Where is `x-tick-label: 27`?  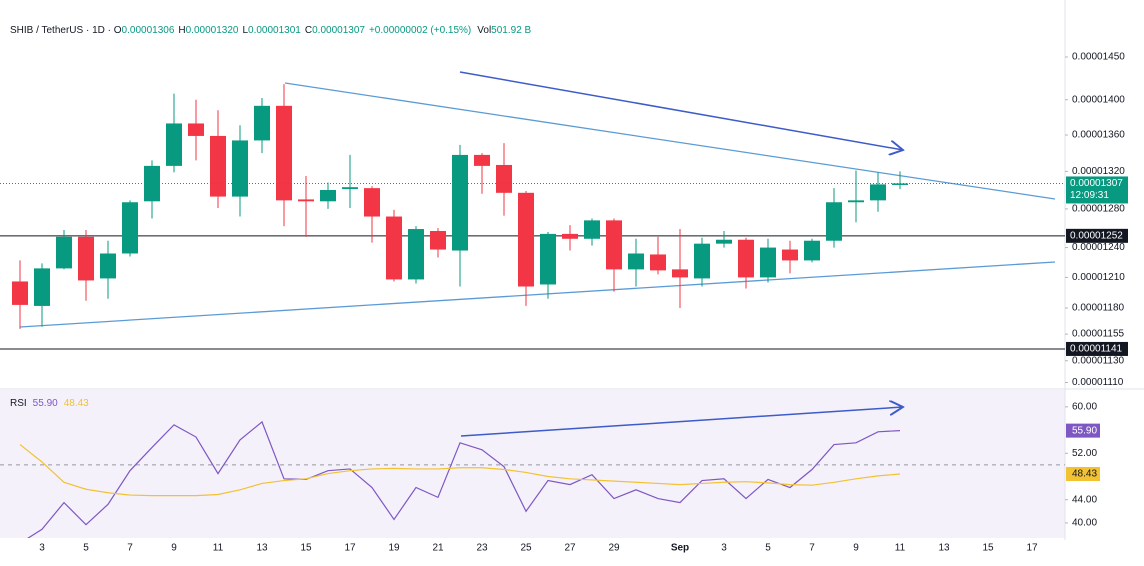 x-tick-label: 27 is located at coordinates (570, 548).